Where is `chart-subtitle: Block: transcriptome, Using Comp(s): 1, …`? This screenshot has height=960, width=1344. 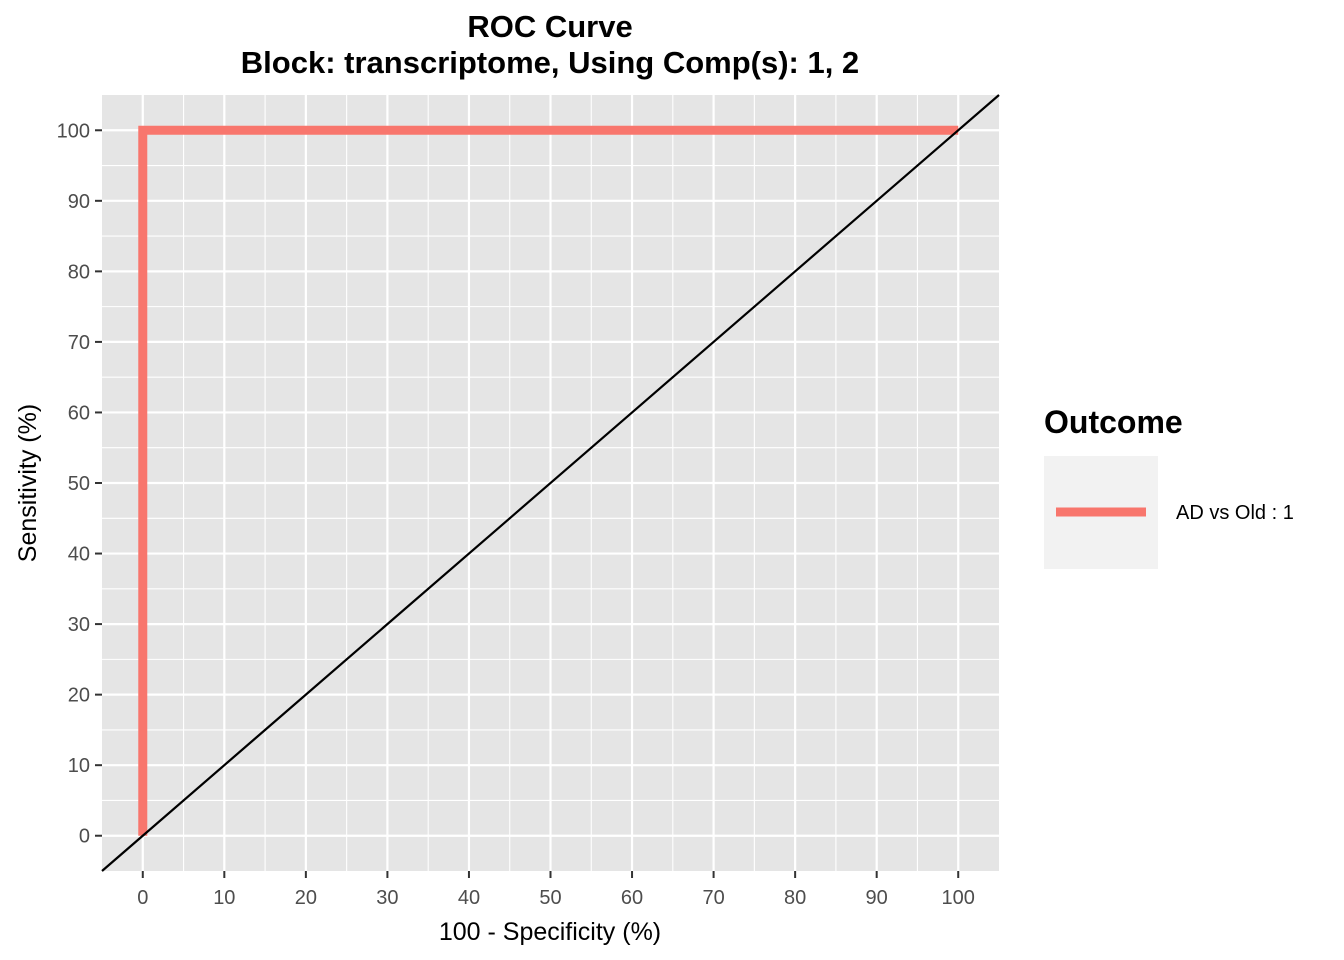 chart-subtitle: Block: transcriptome, Using Comp(s): 1, … is located at coordinates (550, 62).